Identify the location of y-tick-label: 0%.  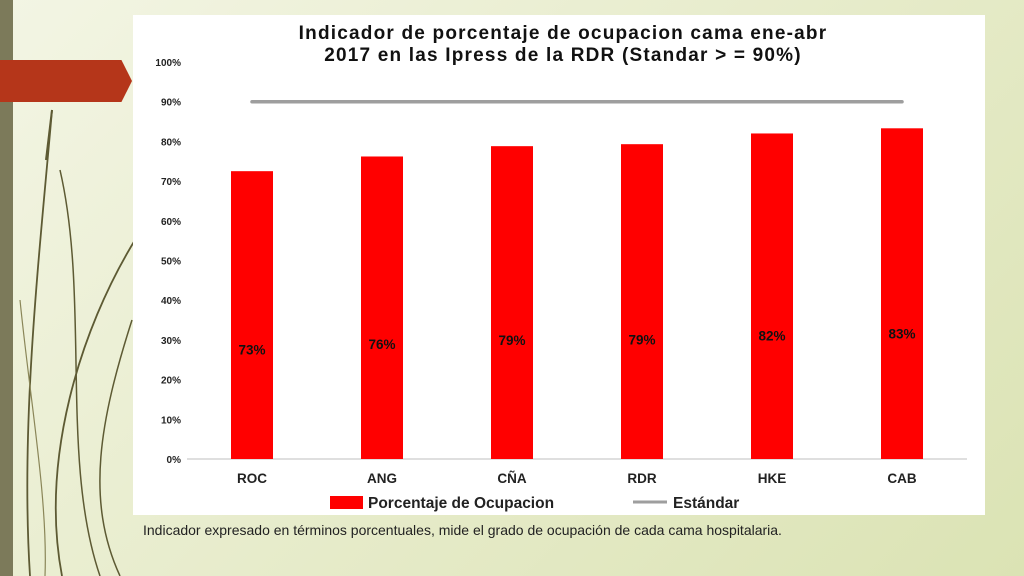
(174, 460).